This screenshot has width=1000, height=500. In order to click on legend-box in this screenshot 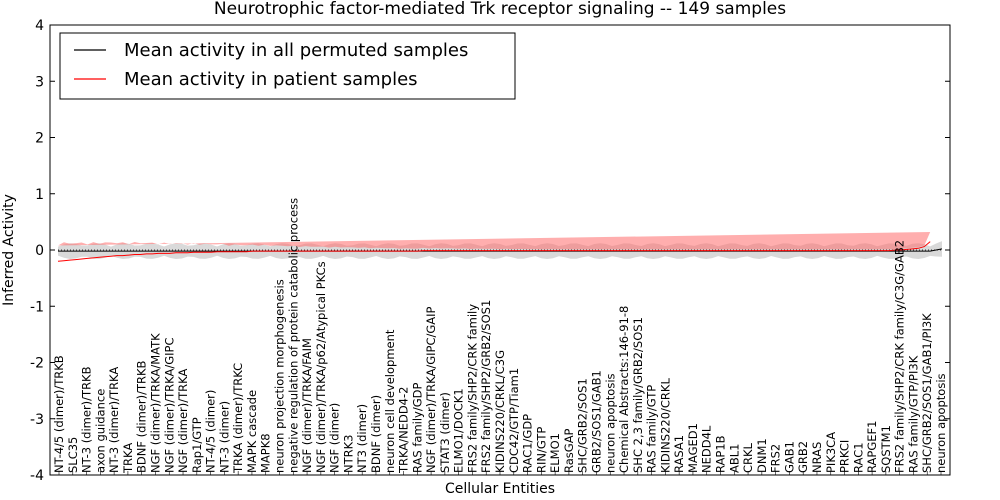, I will do `click(287, 66)`.